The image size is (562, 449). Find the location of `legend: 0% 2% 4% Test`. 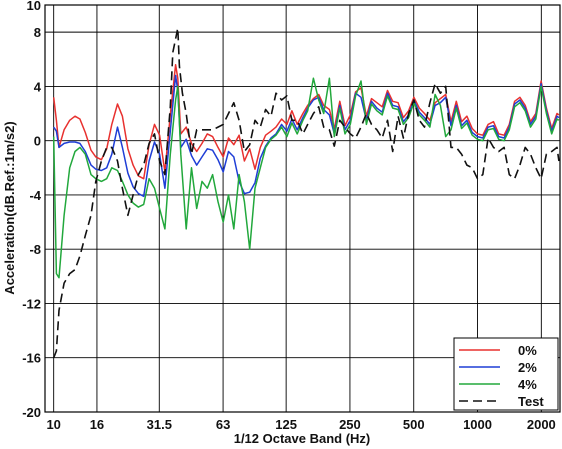

legend: 0% 2% 4% Test is located at coordinates (506, 374).